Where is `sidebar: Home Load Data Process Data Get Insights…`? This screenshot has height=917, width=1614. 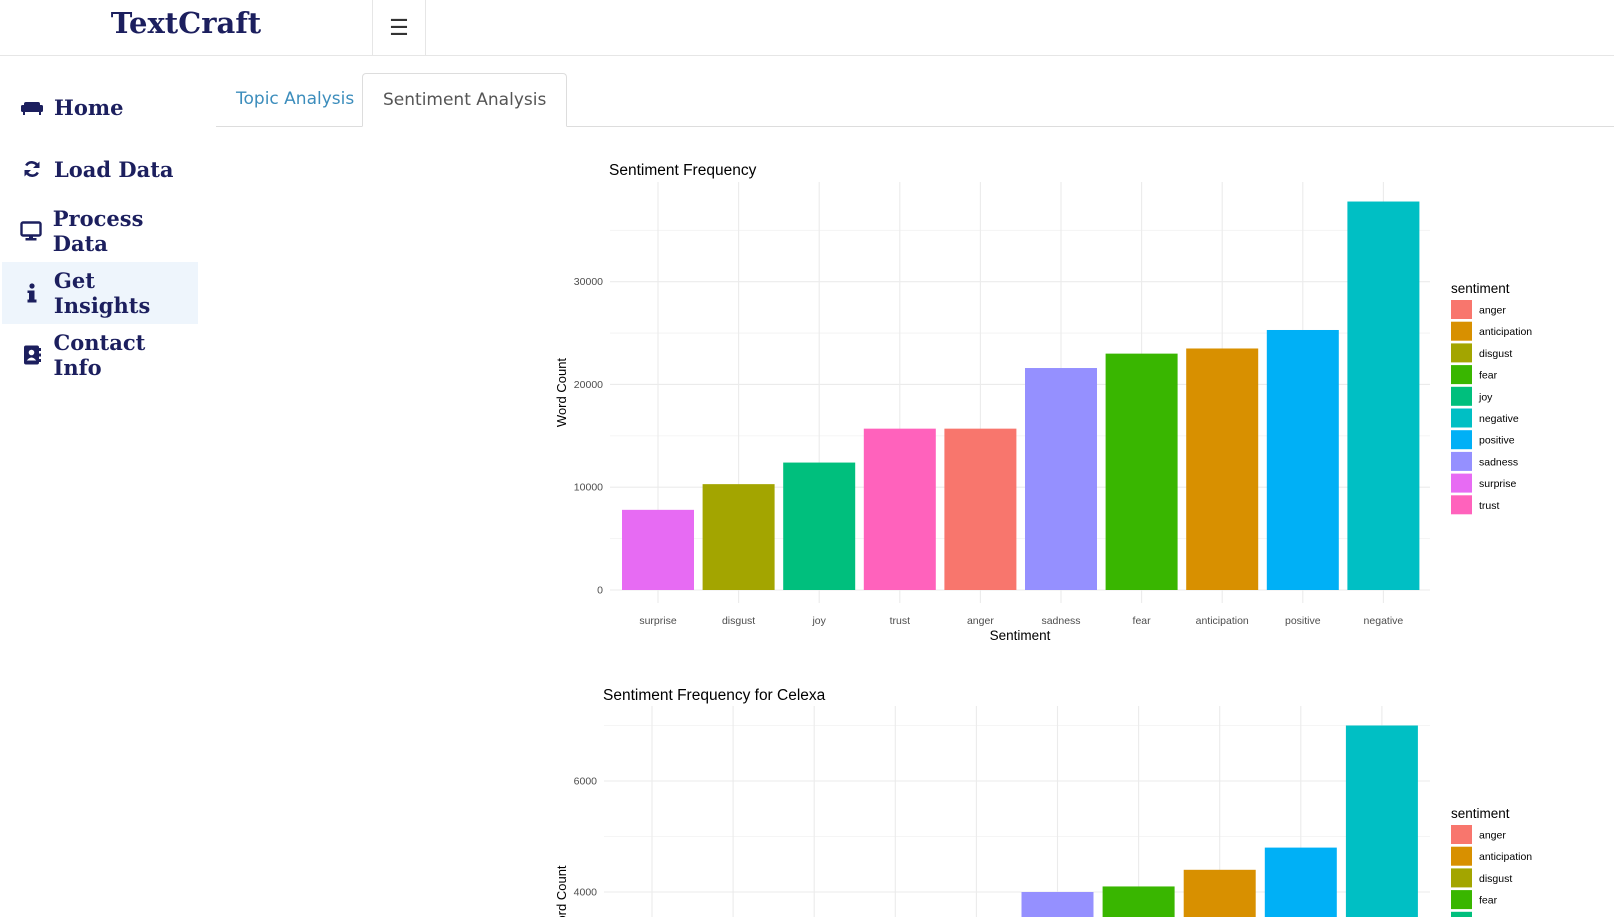 sidebar: Home Load Data Process Data Get Insights… is located at coordinates (100, 486).